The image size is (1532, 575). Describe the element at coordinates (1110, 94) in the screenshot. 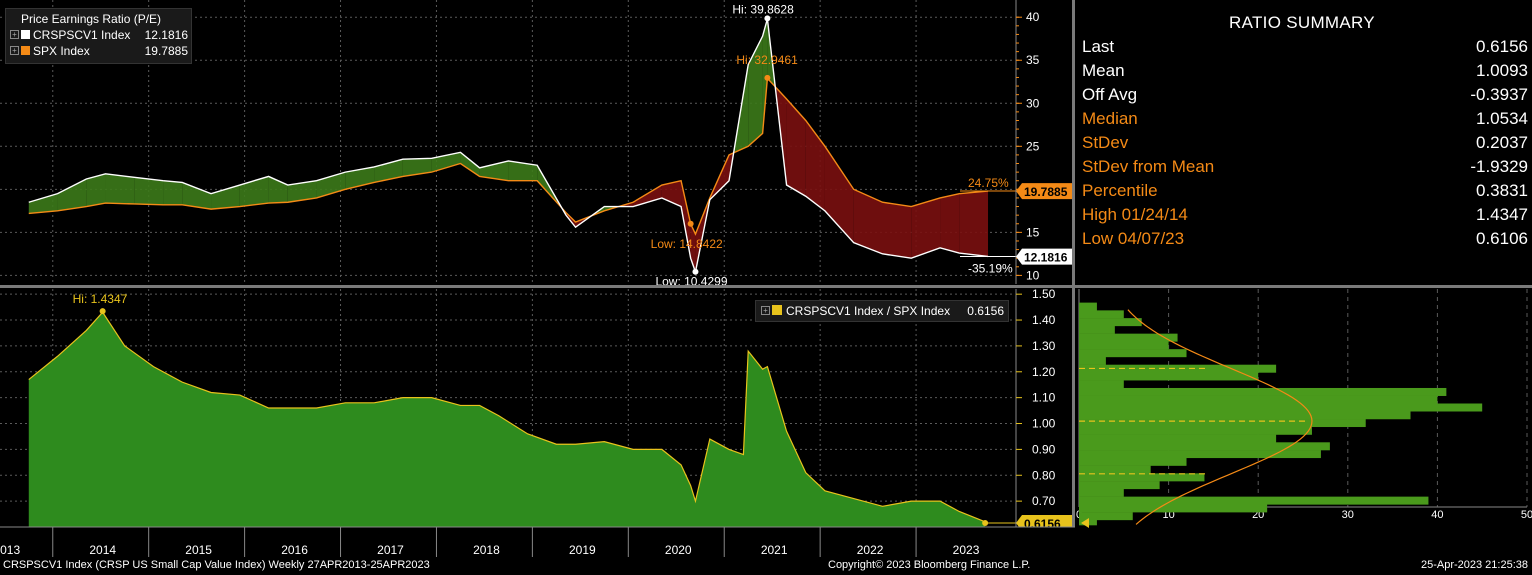

I see `summary-label: Off Avg` at that location.